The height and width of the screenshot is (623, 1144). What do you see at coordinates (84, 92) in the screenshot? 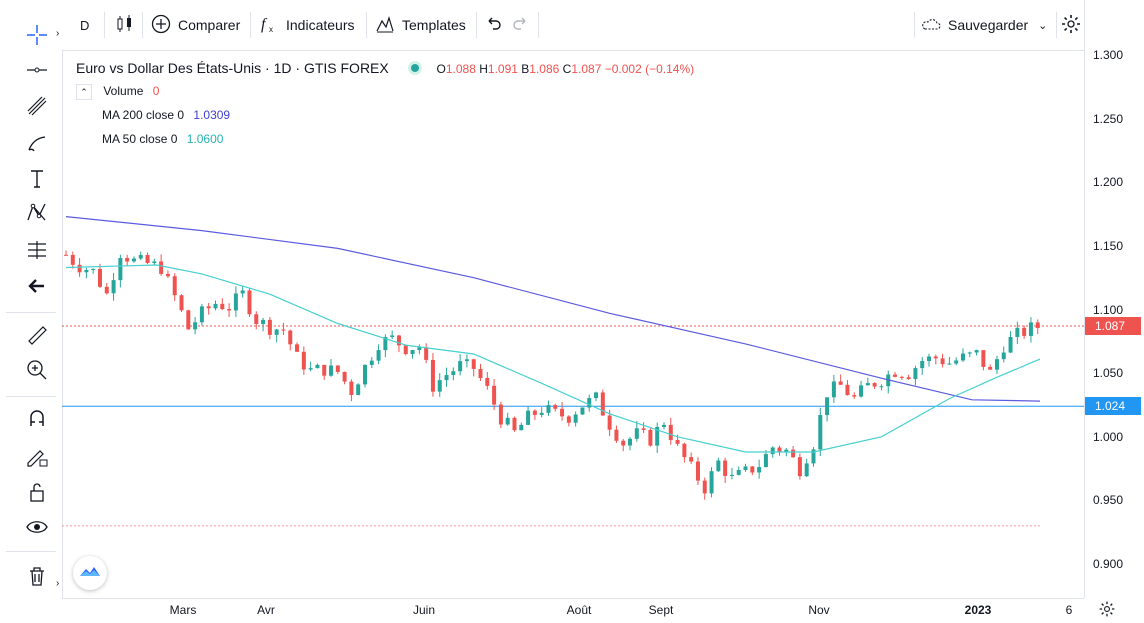
I see `chevron-up-icon: ⌃` at bounding box center [84, 92].